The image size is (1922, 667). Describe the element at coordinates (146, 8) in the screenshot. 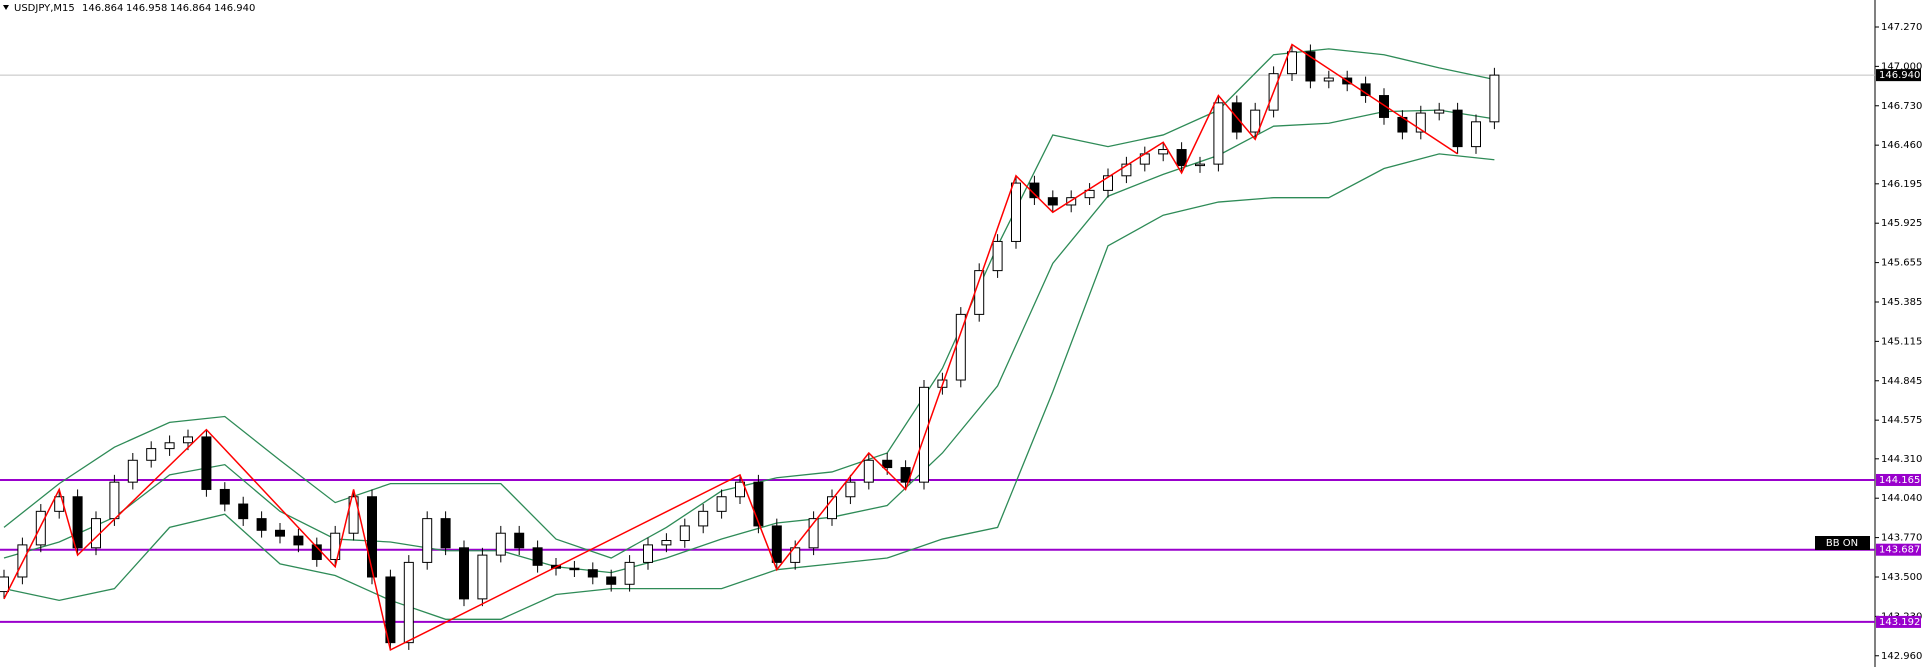

I see `header-value: 146.958` at that location.